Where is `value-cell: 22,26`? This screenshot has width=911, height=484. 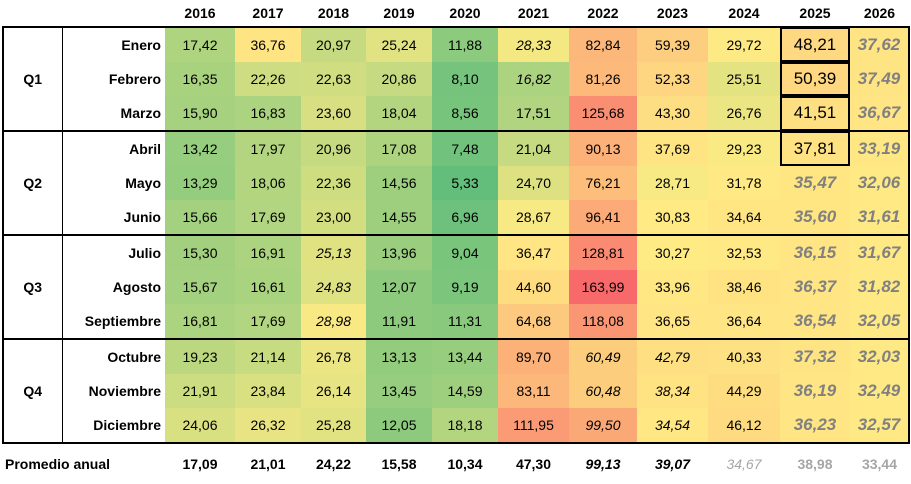 value-cell: 22,26 is located at coordinates (268, 79).